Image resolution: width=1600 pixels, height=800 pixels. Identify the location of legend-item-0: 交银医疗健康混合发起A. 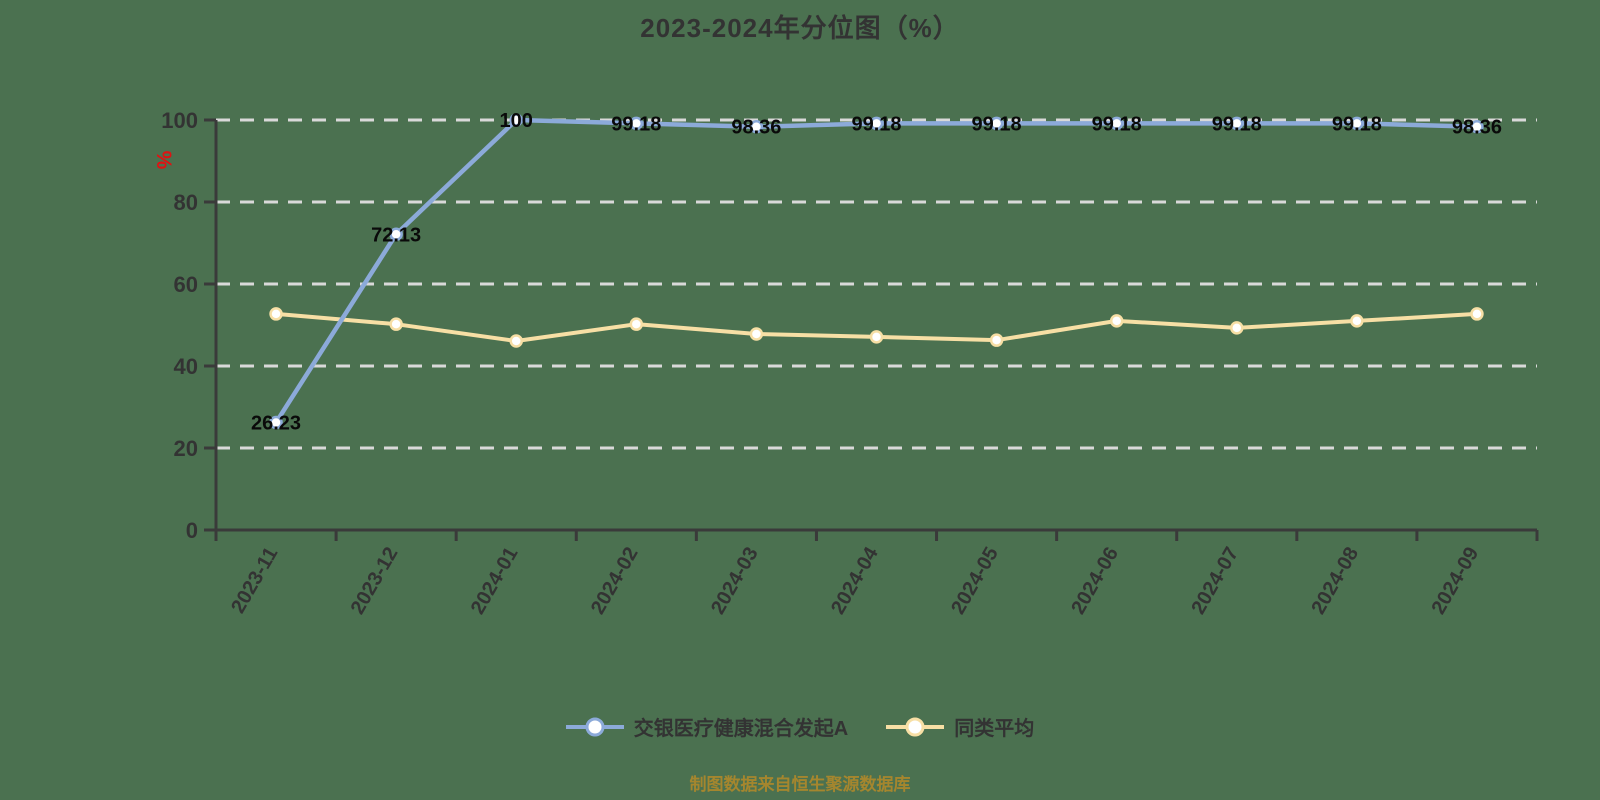
(707, 726).